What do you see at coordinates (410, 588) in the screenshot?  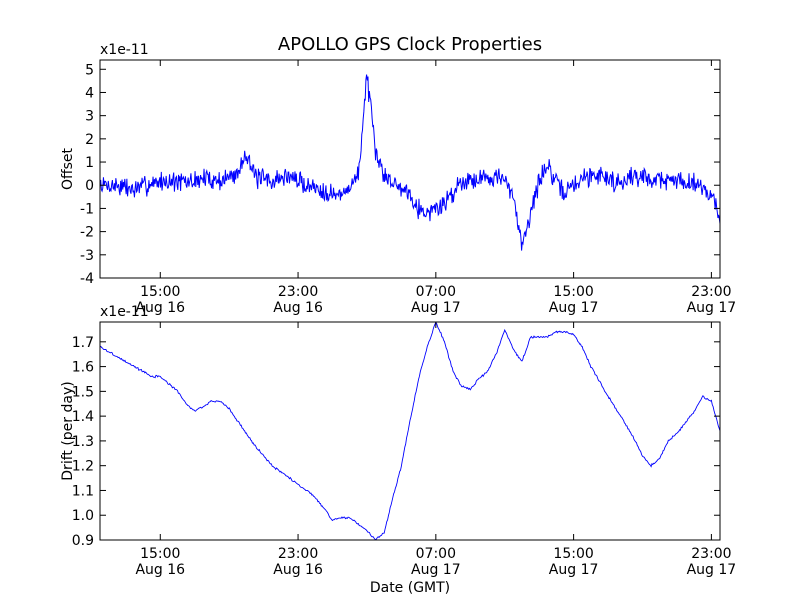 I see `x-axis-label: Date (GMT)` at bounding box center [410, 588].